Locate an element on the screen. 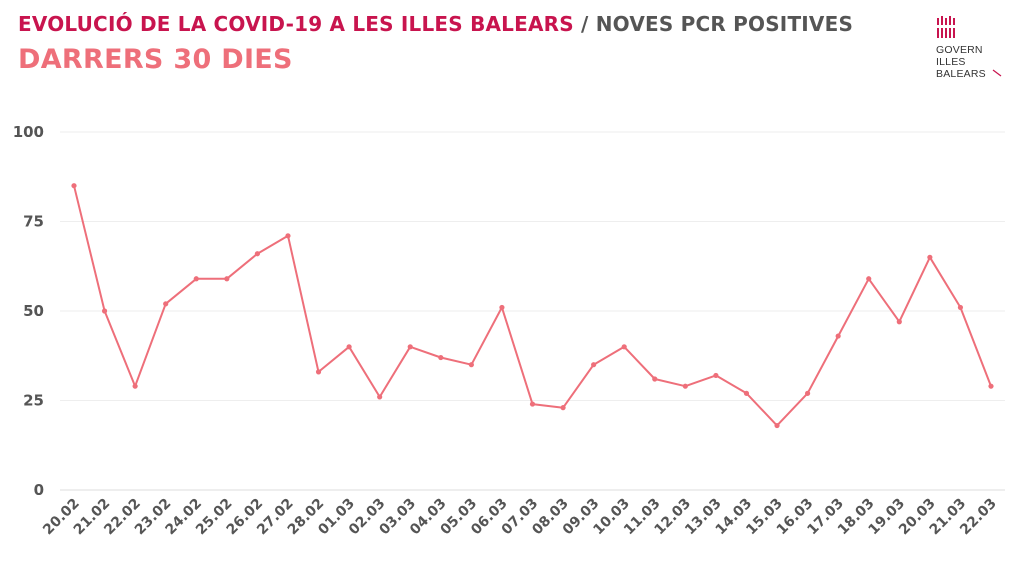  chart-subtitle: DARRERS 30 DIES is located at coordinates (155, 59).